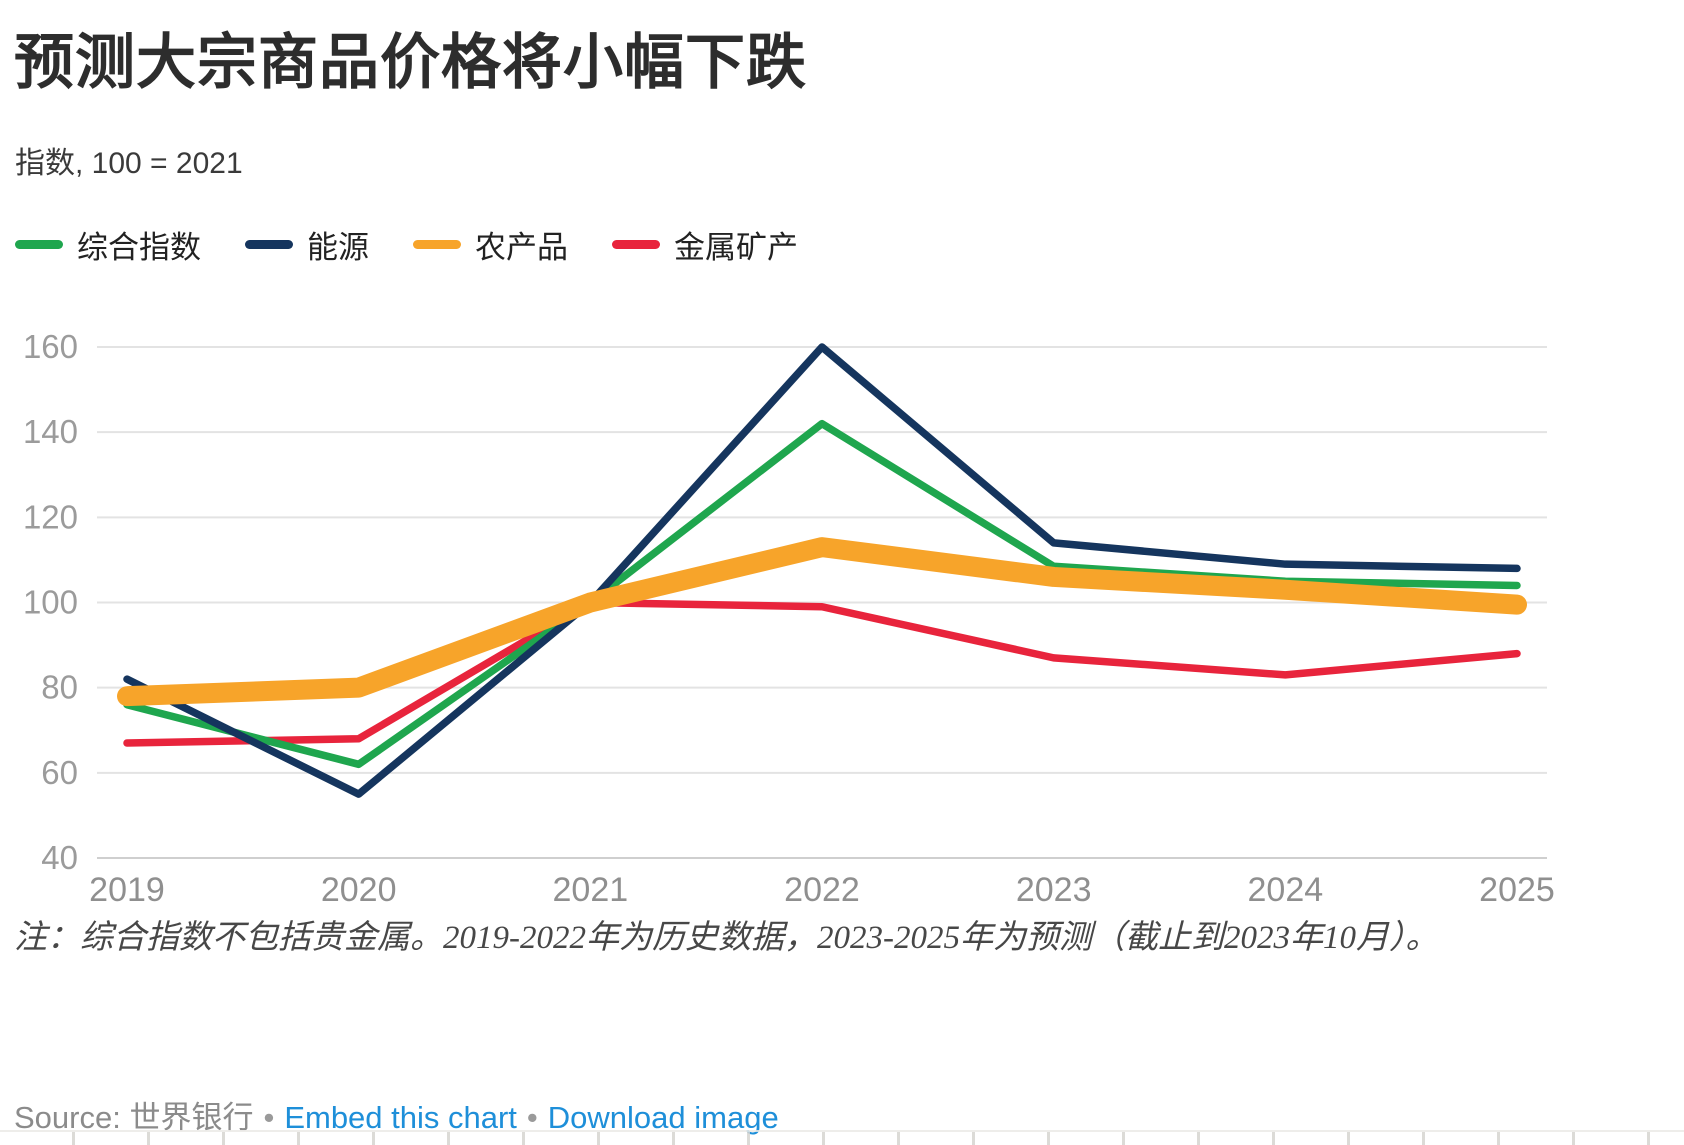 The height and width of the screenshot is (1145, 1684). Describe the element at coordinates (663, 1117) in the screenshot. I see `download-image-link: Download image` at that location.